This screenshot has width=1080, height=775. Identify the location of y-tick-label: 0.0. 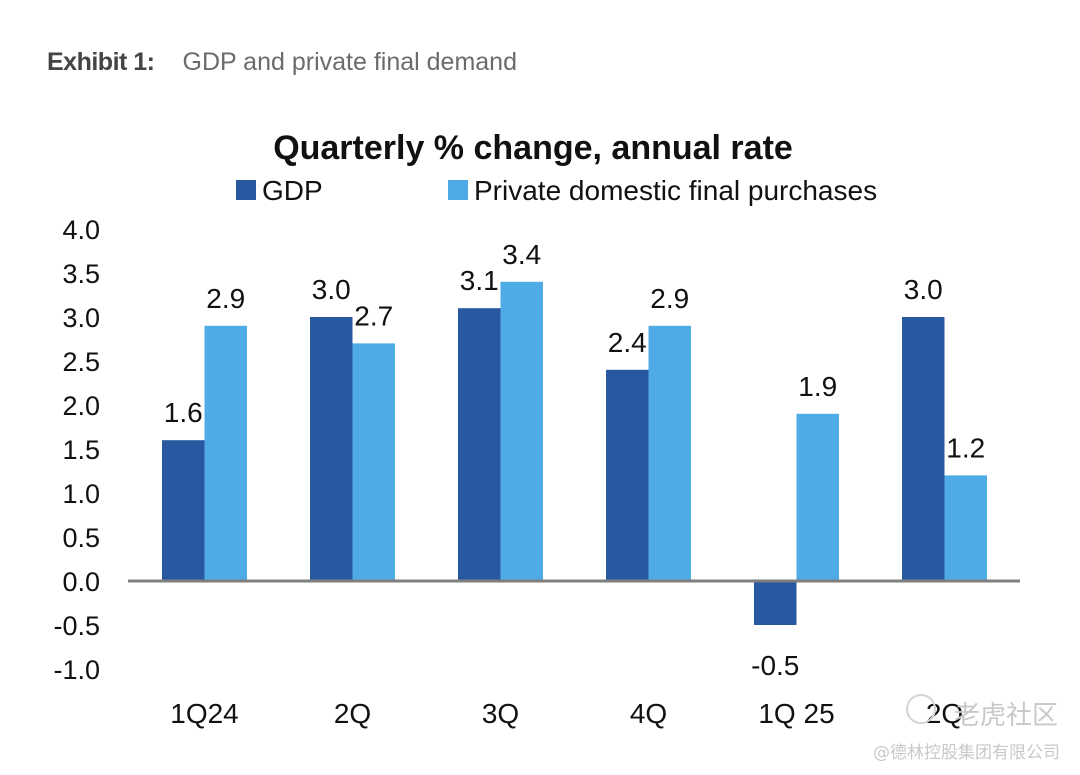
(81, 582).